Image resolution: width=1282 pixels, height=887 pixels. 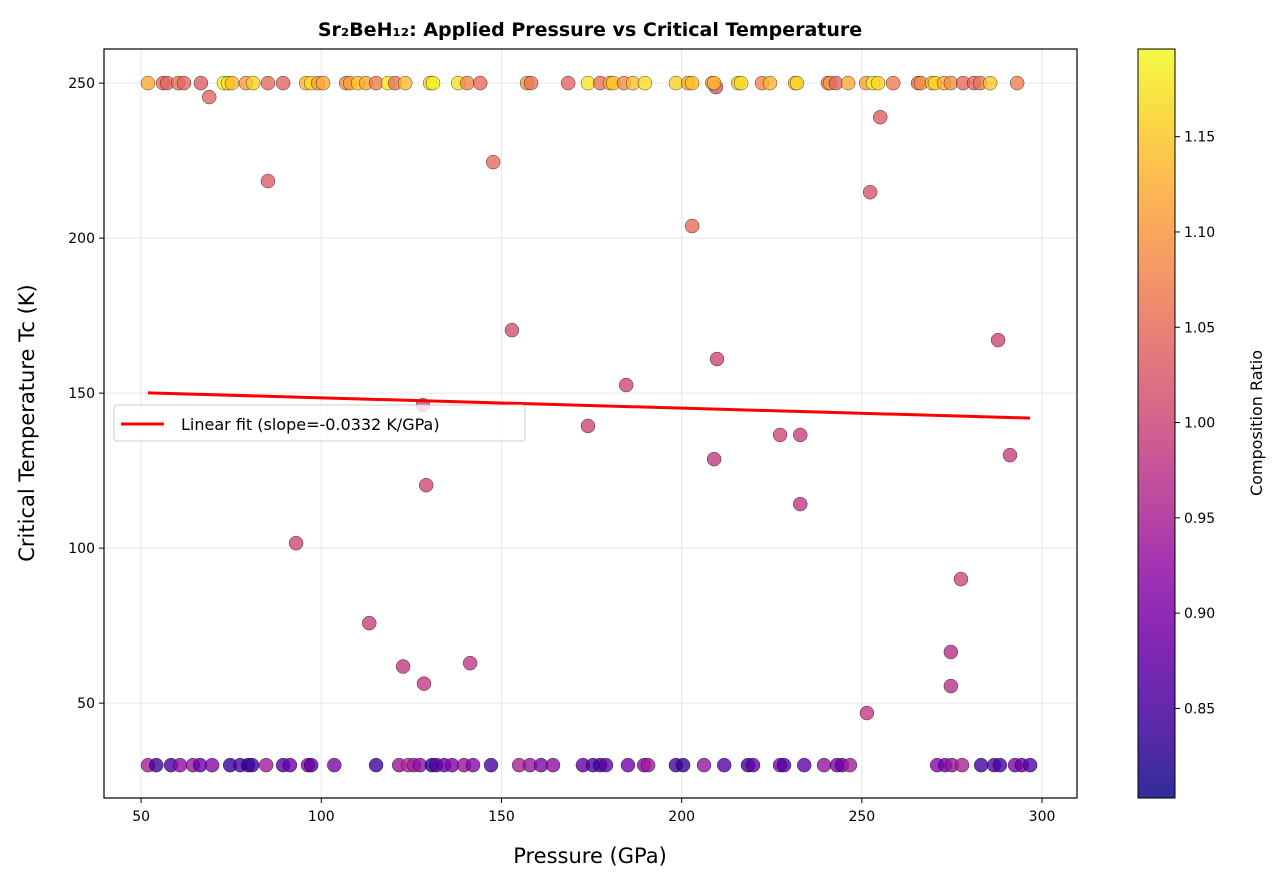 What do you see at coordinates (81, 84) in the screenshot?
I see `y-tick-label: 250` at bounding box center [81, 84].